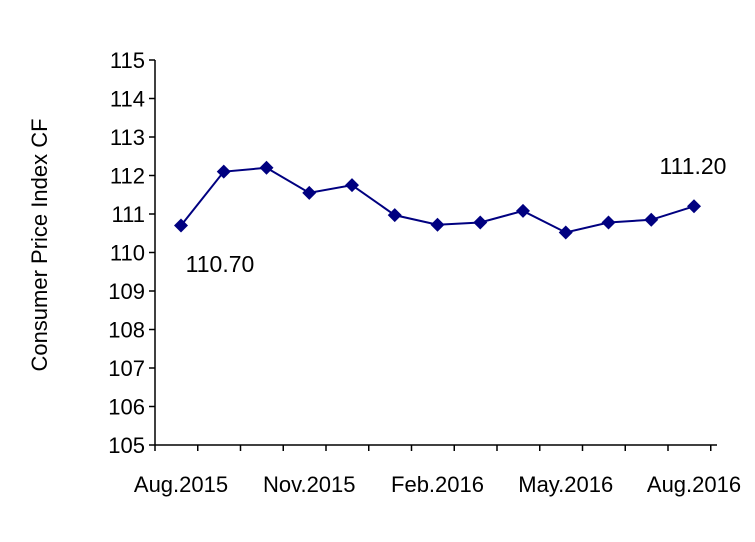 The height and width of the screenshot is (542, 755). I want to click on x-tick-label: Feb.2016, so click(437, 484).